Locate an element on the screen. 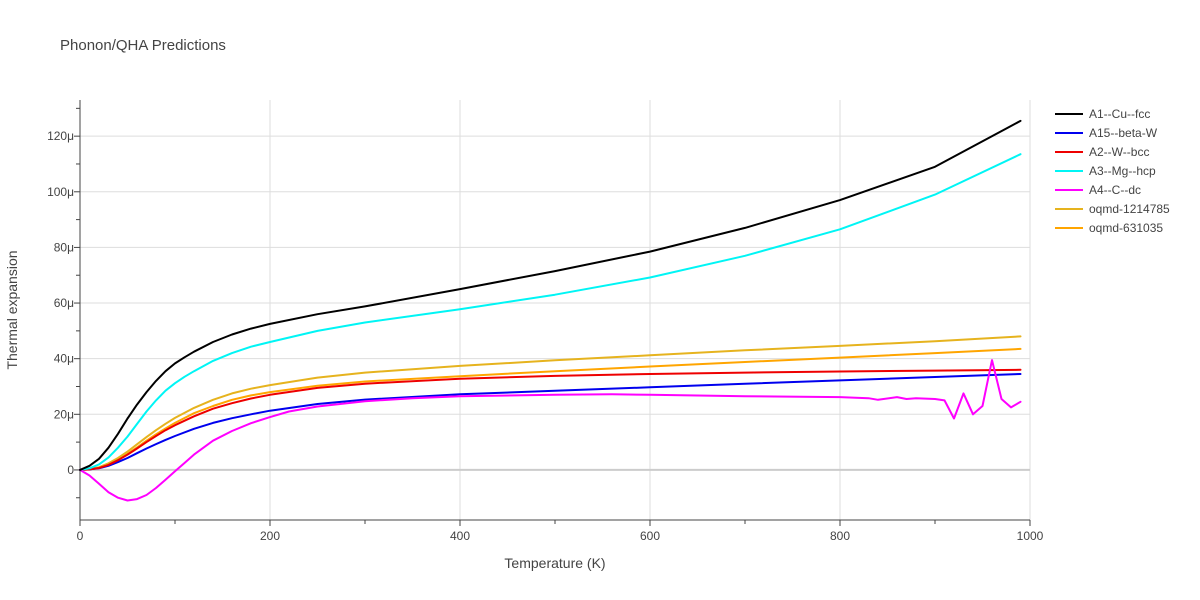 The height and width of the screenshot is (600, 1200). legend-item: A15--beta-W is located at coordinates (1106, 133).